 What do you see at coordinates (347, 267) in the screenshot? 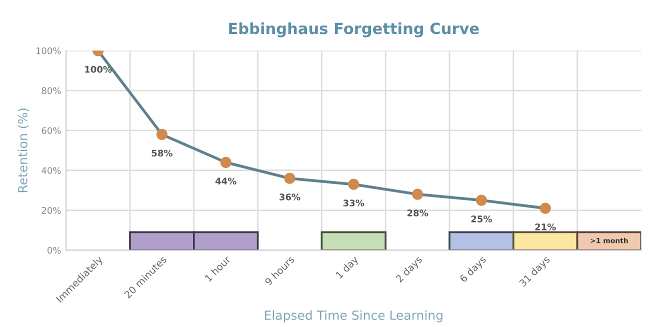
I see `x-tick-label: 1 day` at bounding box center [347, 267].